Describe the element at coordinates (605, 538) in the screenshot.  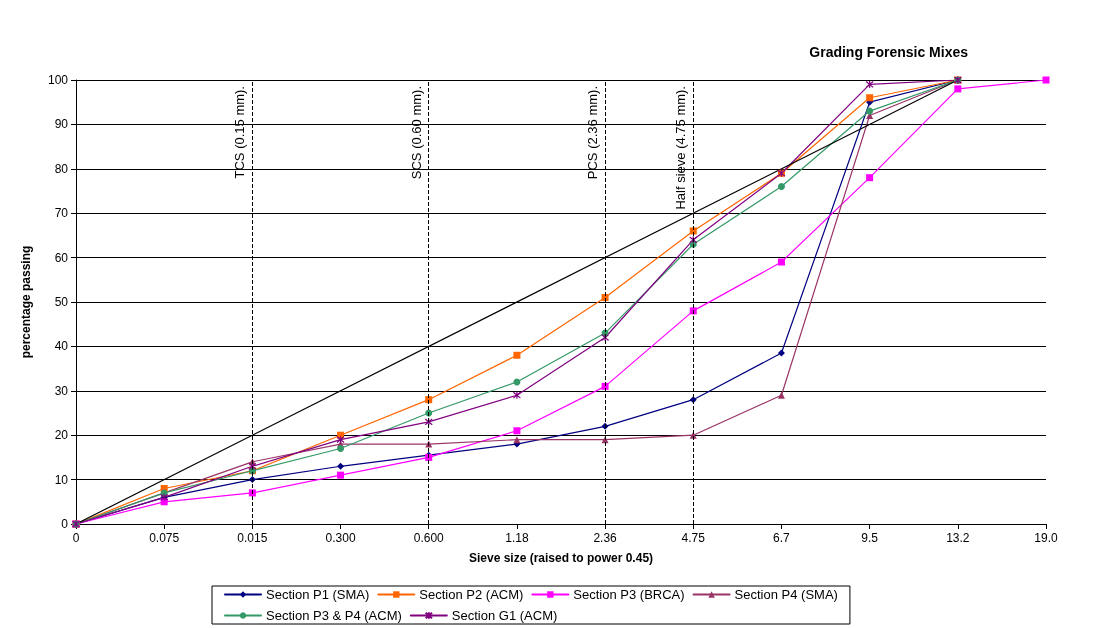
I see `x-tick-label: 2.36` at that location.